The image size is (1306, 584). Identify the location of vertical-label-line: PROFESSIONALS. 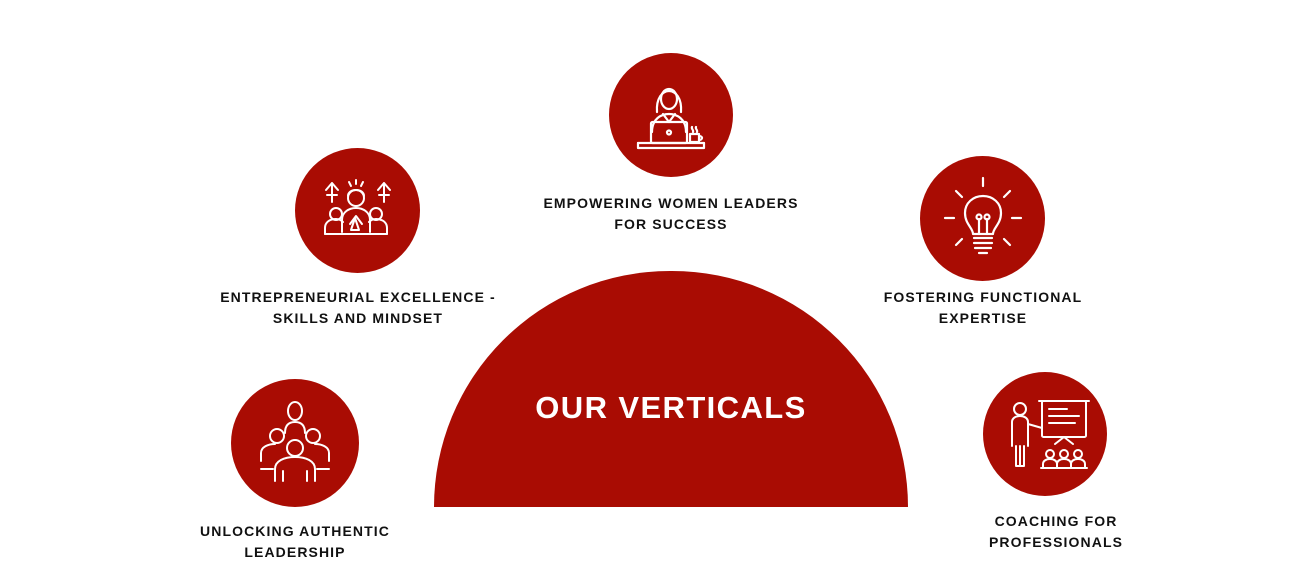
(1056, 542).